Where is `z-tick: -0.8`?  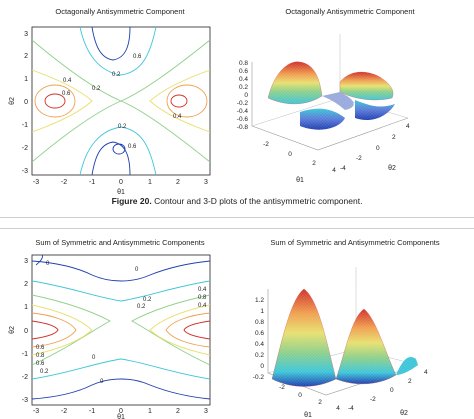 z-tick: -0.8 is located at coordinates (243, 127).